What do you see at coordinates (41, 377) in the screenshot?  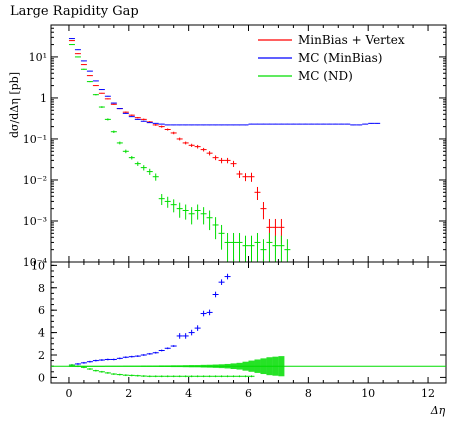 I see `y-tick-label-ratio: 0` at bounding box center [41, 377].